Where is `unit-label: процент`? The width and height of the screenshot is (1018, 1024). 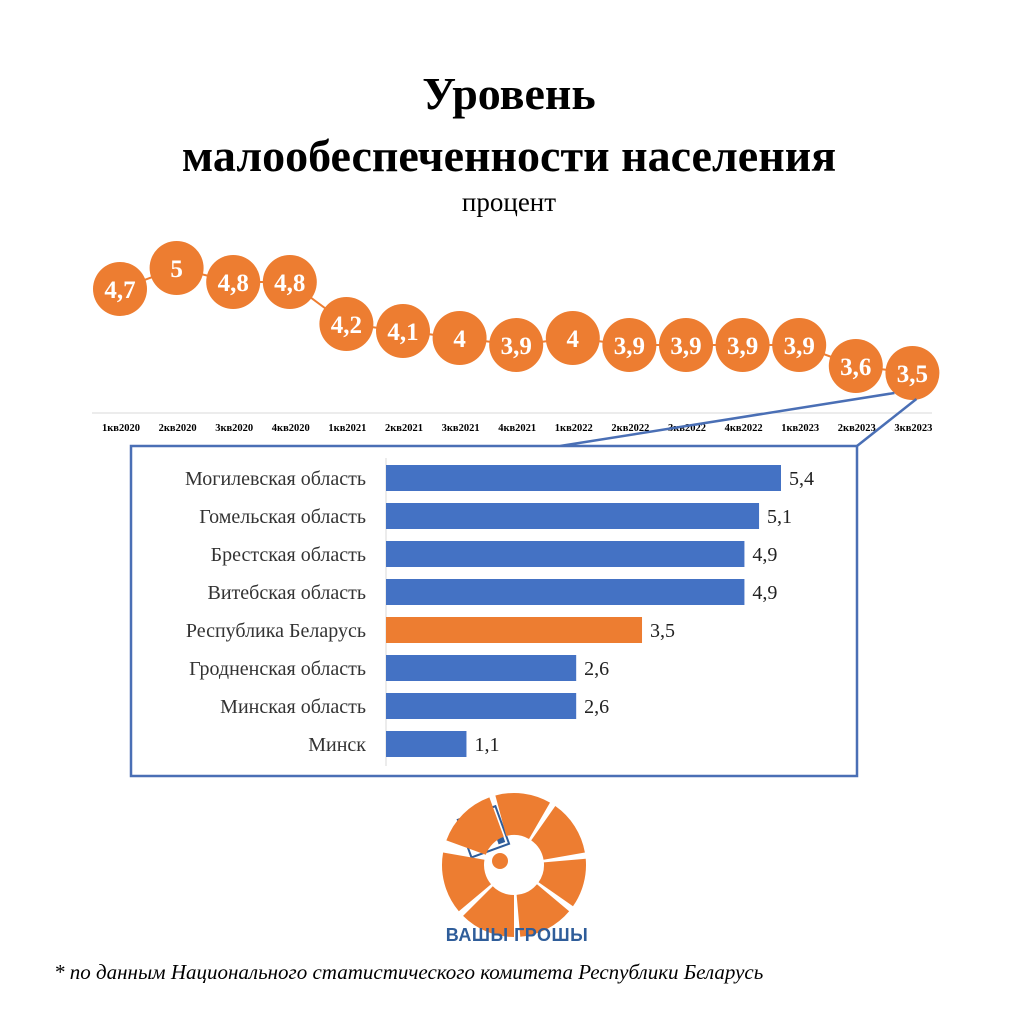 unit-label: процент is located at coordinates (509, 202).